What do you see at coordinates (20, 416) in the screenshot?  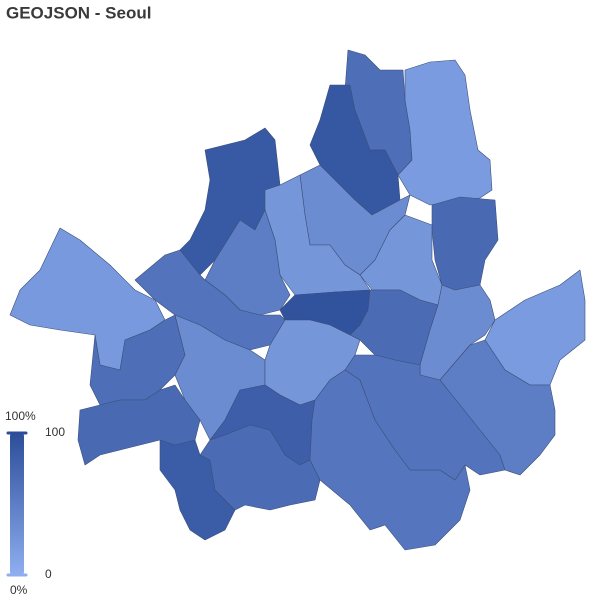 I see `legend-top-label: 100%` at bounding box center [20, 416].